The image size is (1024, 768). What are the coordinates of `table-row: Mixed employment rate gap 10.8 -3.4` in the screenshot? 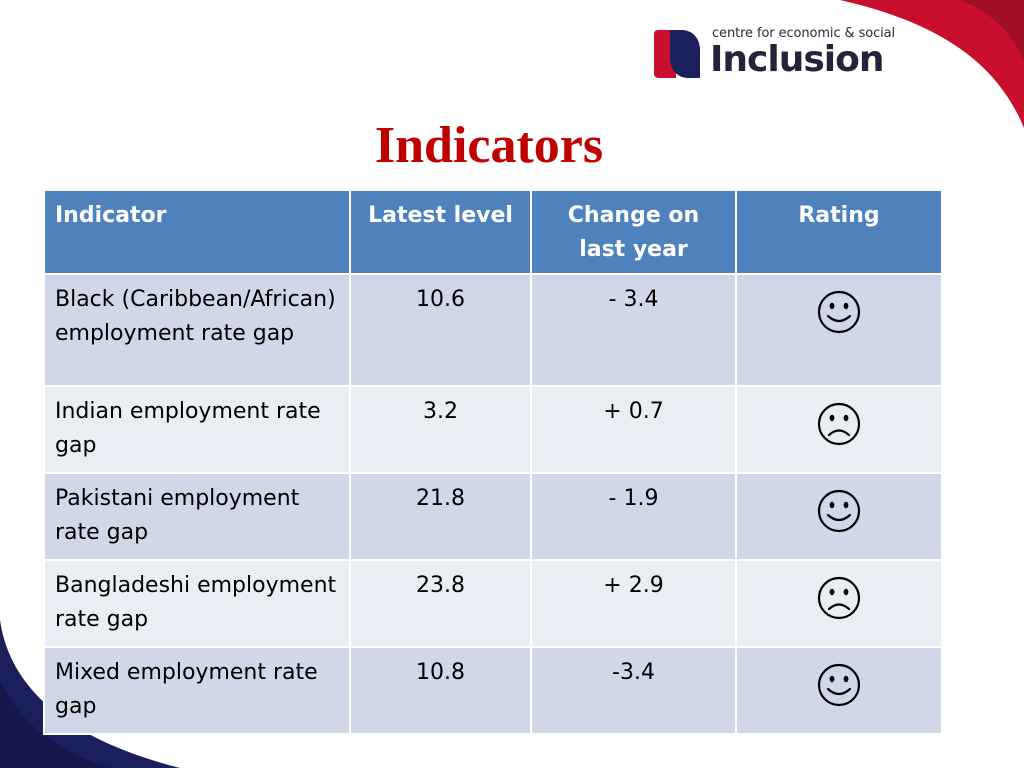 It's located at (493, 690).